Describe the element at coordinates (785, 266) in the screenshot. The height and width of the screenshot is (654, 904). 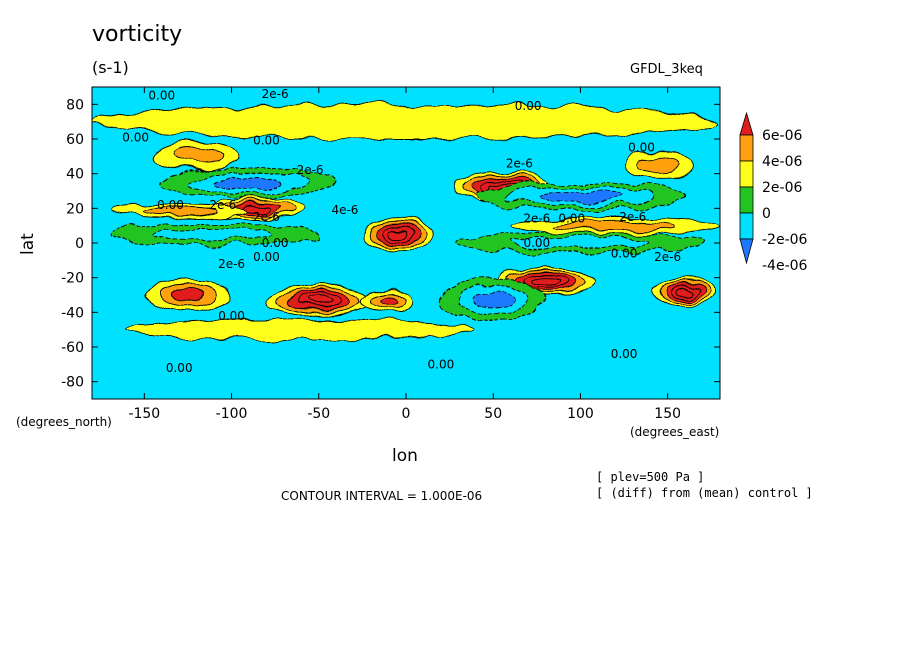
I see `colorbar-label: -4e-06` at that location.